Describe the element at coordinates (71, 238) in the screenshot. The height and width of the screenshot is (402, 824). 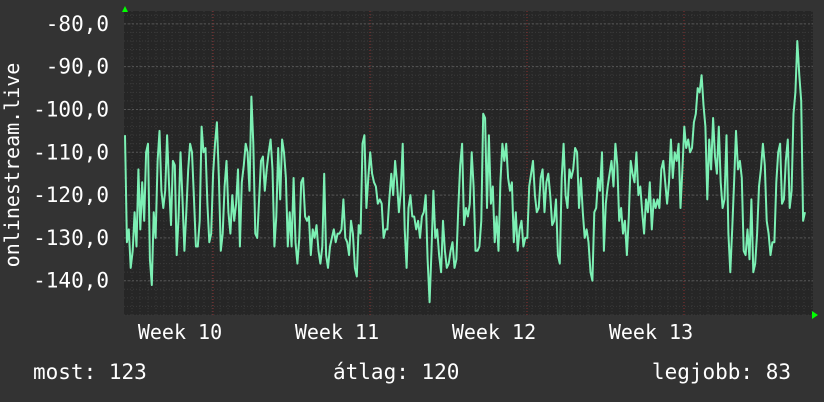
I see `y-tick-label: -130,0` at that location.